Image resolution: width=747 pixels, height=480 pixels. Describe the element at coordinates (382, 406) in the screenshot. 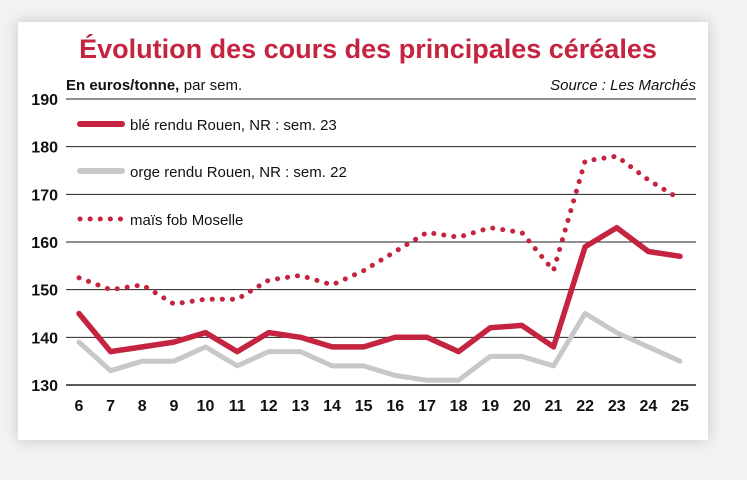

I see `x-axis-ticks: 6 7 8 9 10 11 12 13 14 15 16 17 18 19 20 21 22 23 24 25` at that location.